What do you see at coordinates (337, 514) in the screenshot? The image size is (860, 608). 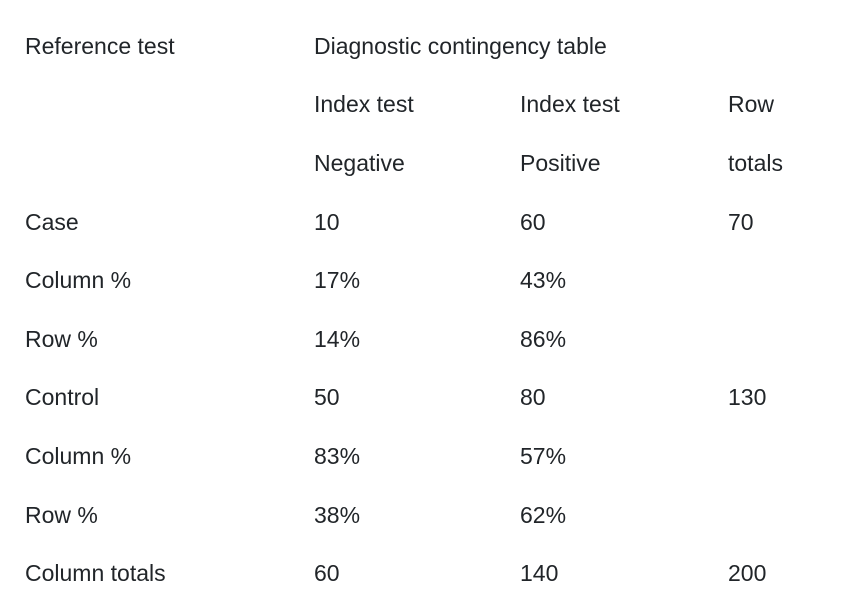 I see `cell-value: 38%` at bounding box center [337, 514].